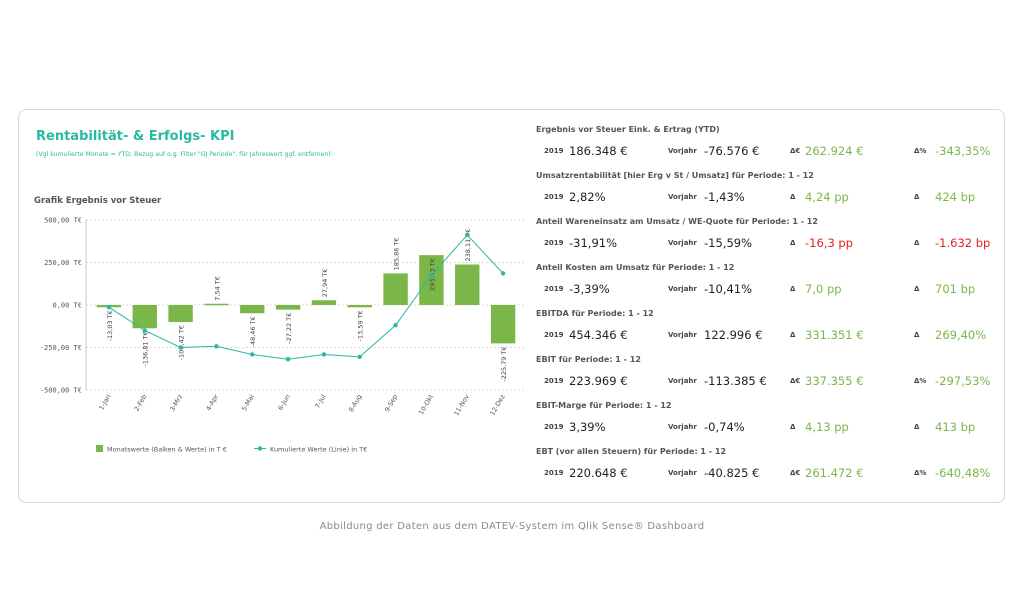 The height and width of the screenshot is (614, 1024). What do you see at coordinates (604, 405) in the screenshot?
I see `kpi-title: EBIT-Marge für Periode: 1 - 12` at bounding box center [604, 405].